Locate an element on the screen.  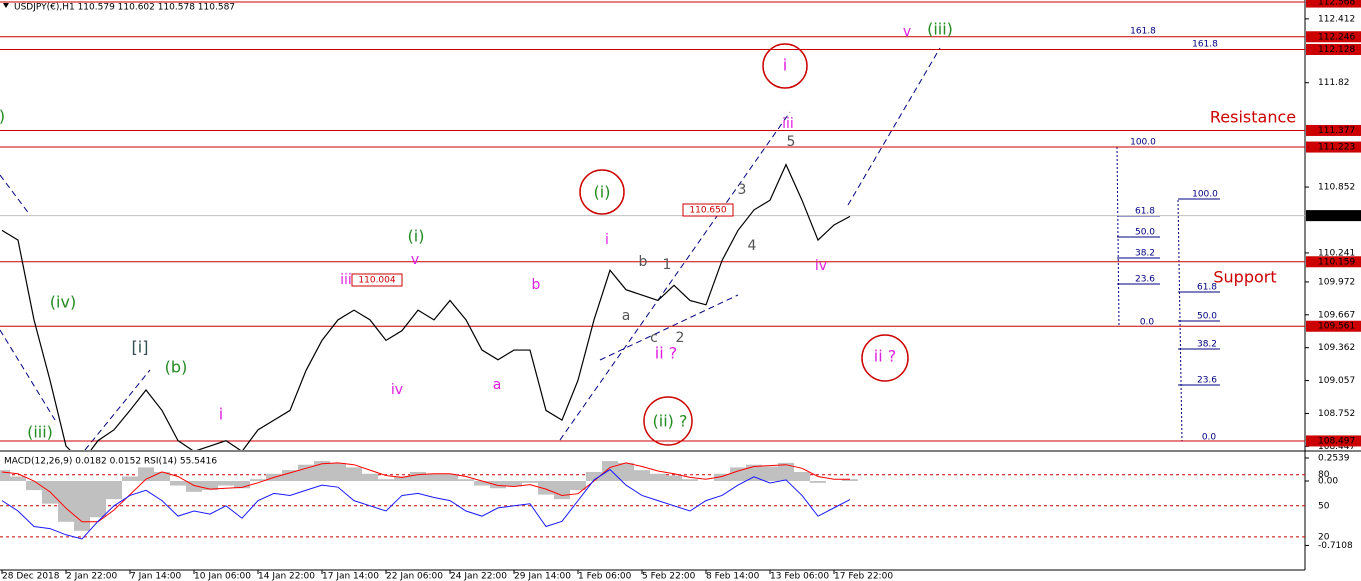
x-tick-label: 14 Jan 22:00 is located at coordinates (286, 576).